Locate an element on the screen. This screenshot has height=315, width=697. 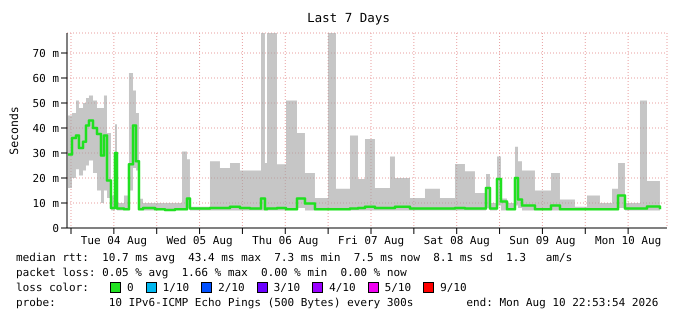
text: 5/10 is located at coordinates (398, 287).